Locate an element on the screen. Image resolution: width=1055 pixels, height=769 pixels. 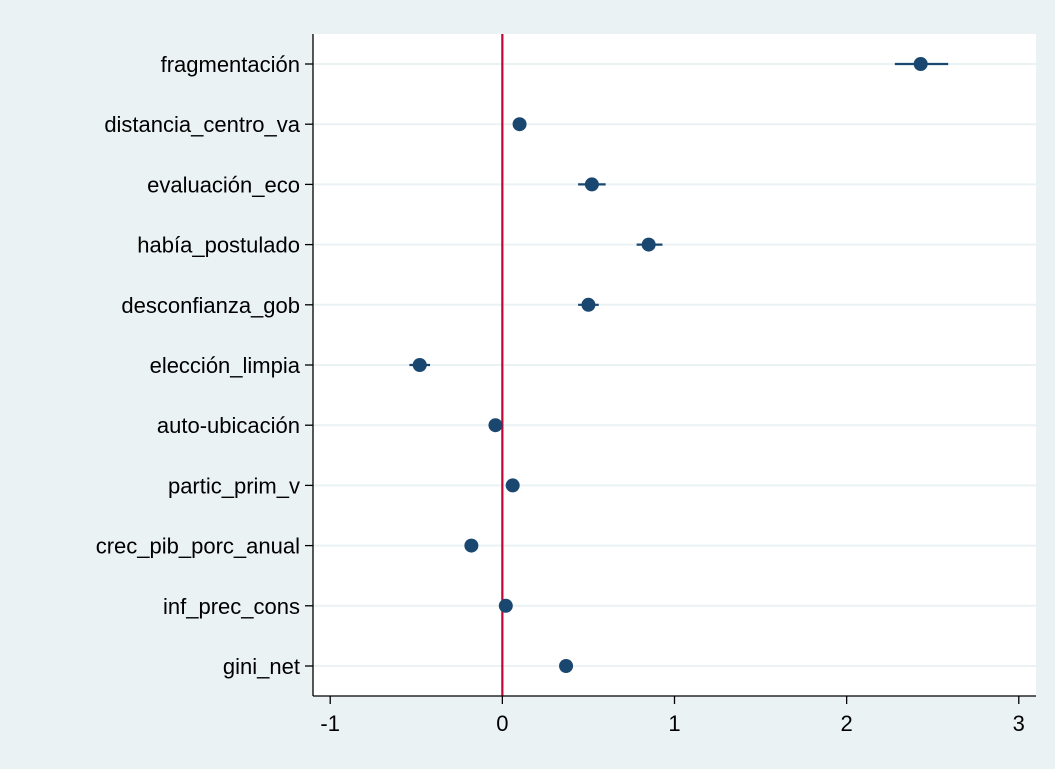
category-label: había_postulado is located at coordinates (218, 245).